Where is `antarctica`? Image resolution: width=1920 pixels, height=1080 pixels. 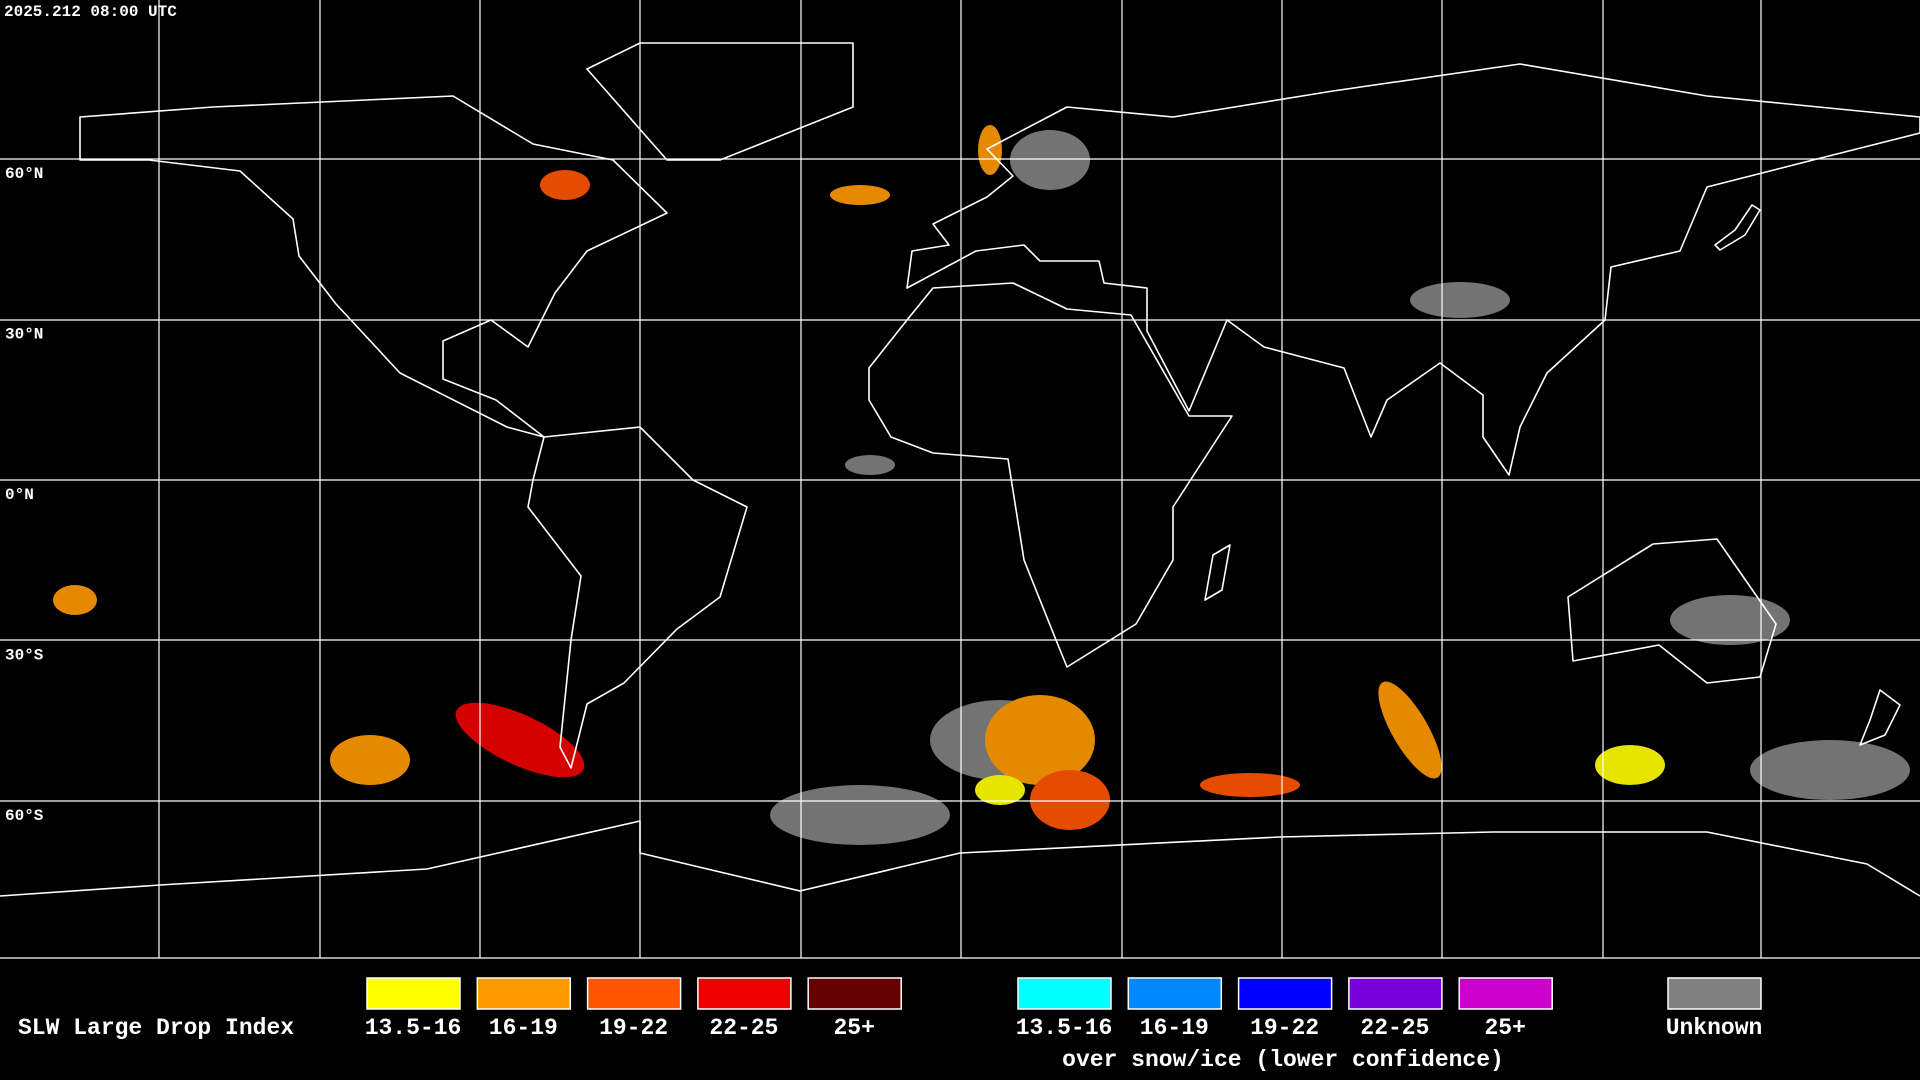
antarctica is located at coordinates (960, 858).